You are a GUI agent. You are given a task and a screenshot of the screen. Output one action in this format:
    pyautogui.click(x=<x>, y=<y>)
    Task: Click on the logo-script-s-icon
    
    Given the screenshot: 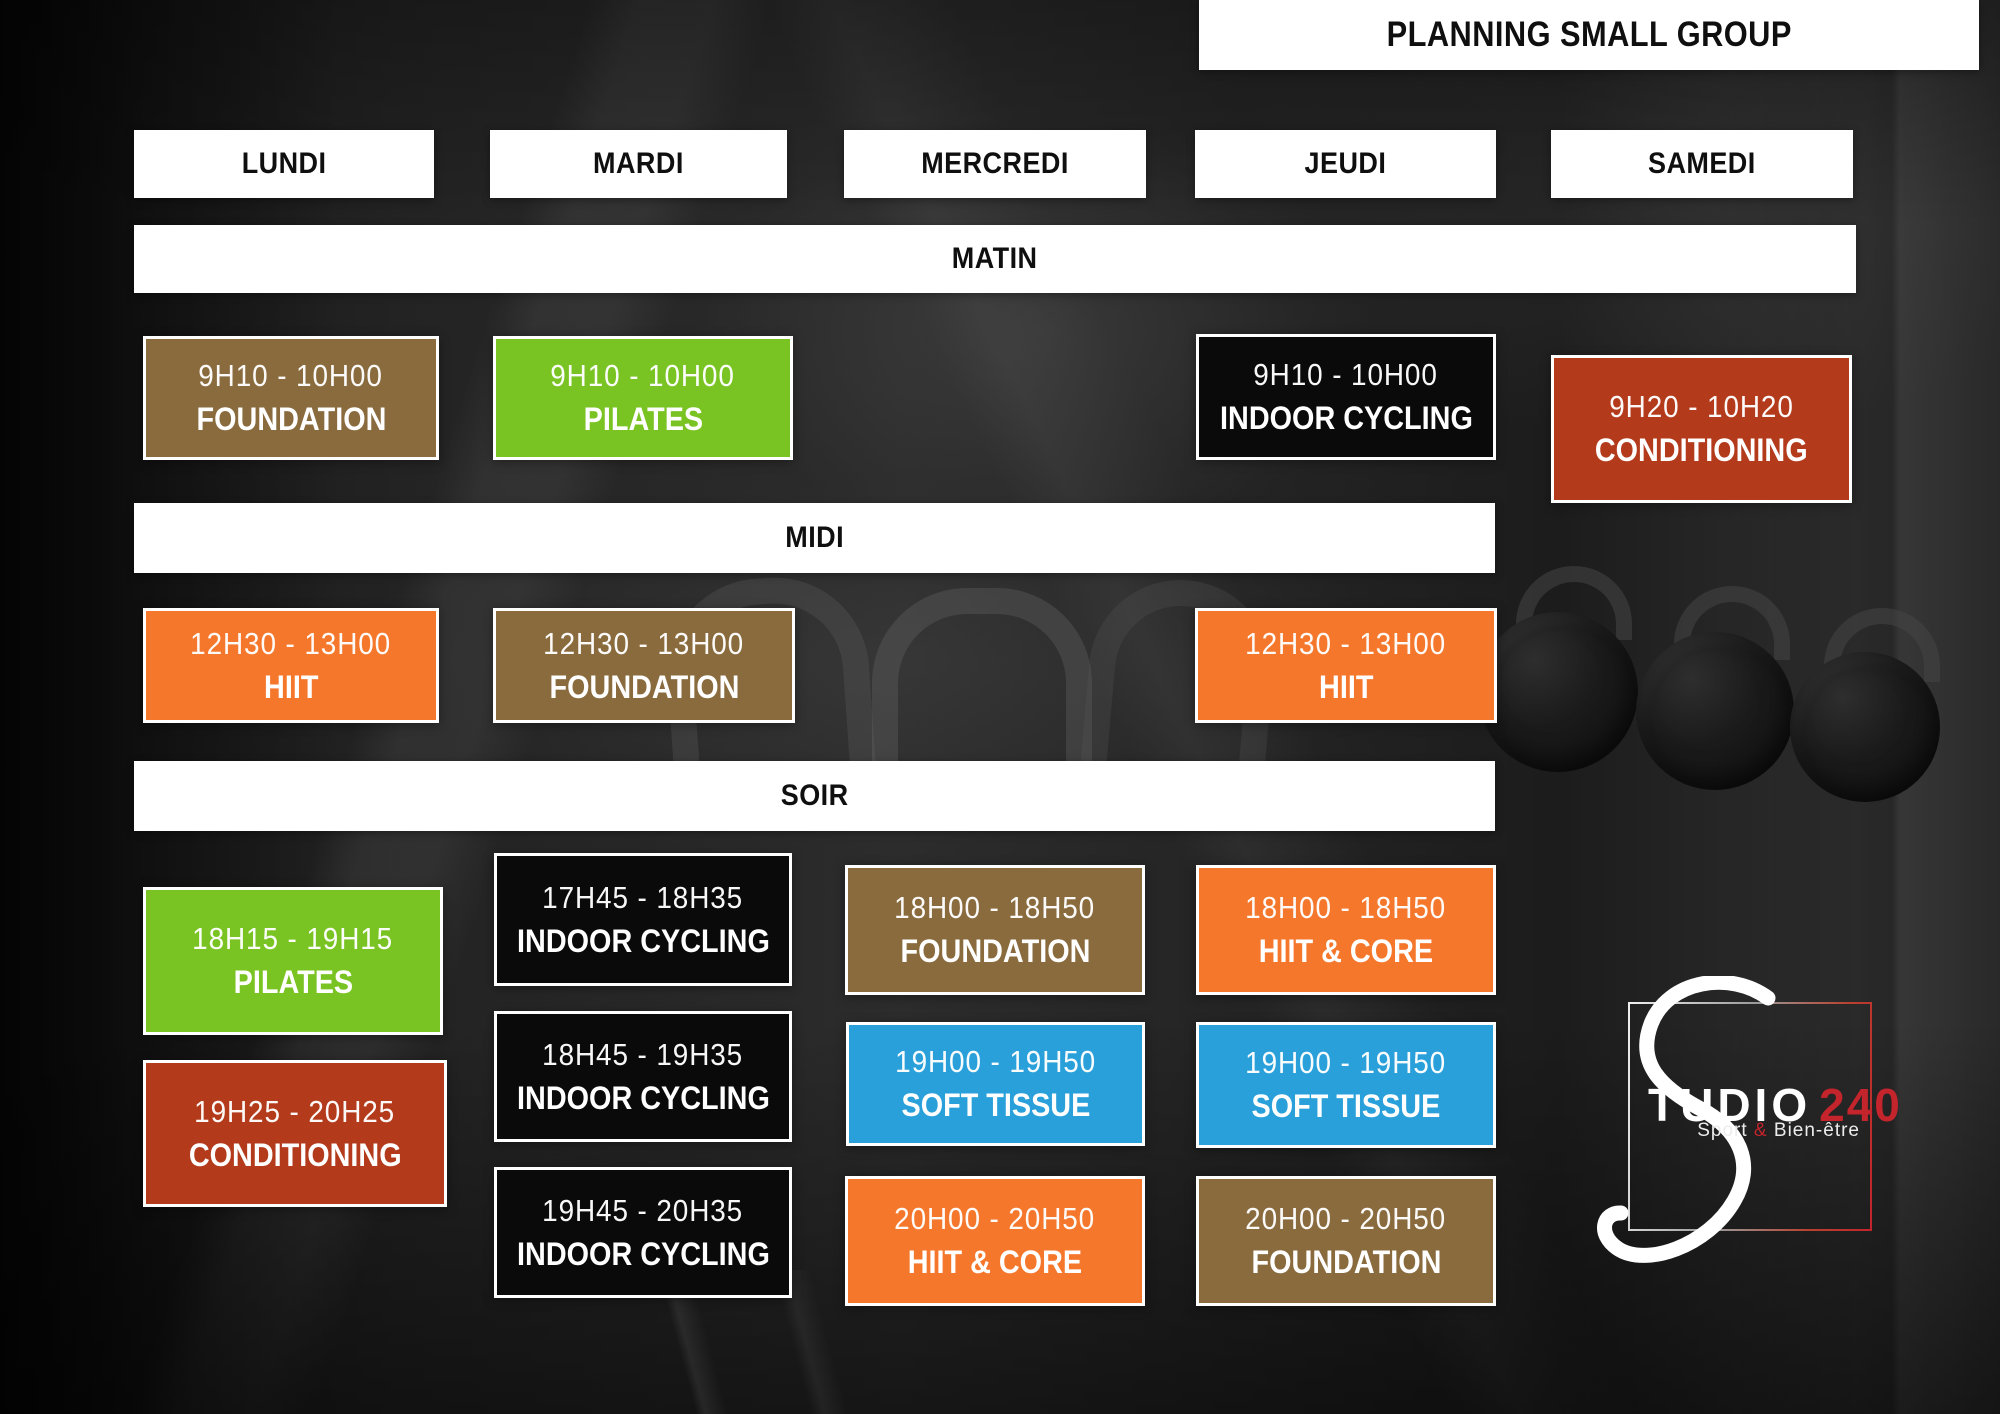 What is the action you would take?
    pyautogui.click(x=1686, y=1119)
    